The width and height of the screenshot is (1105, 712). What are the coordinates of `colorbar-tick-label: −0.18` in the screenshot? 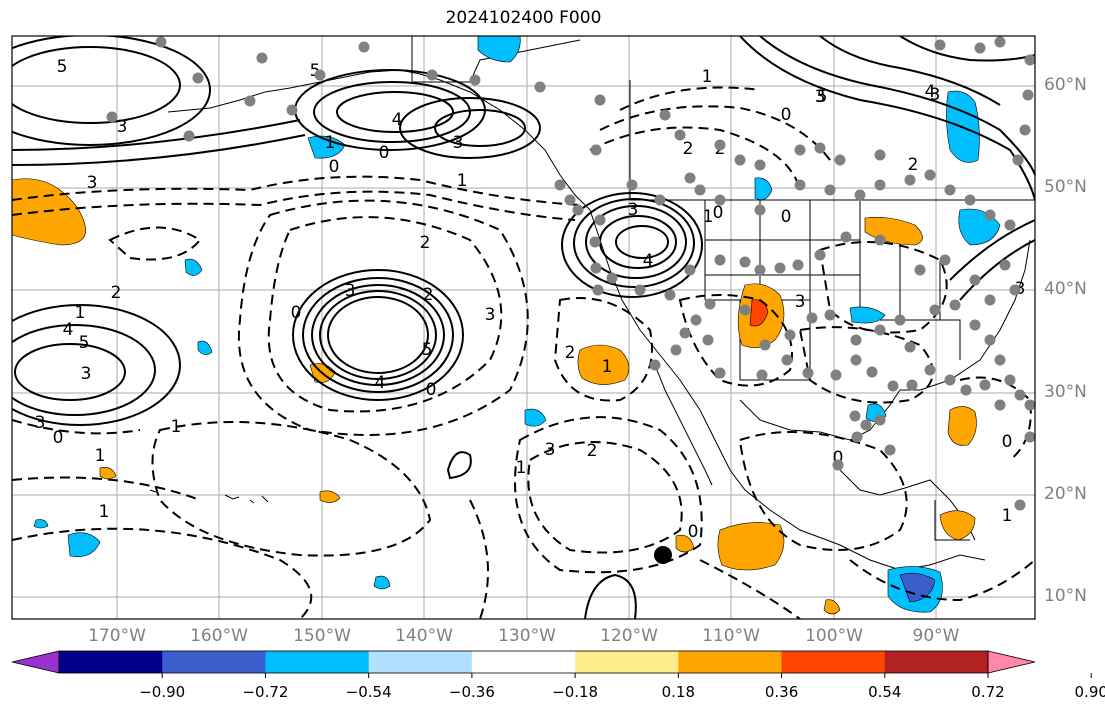 It's located at (575, 692).